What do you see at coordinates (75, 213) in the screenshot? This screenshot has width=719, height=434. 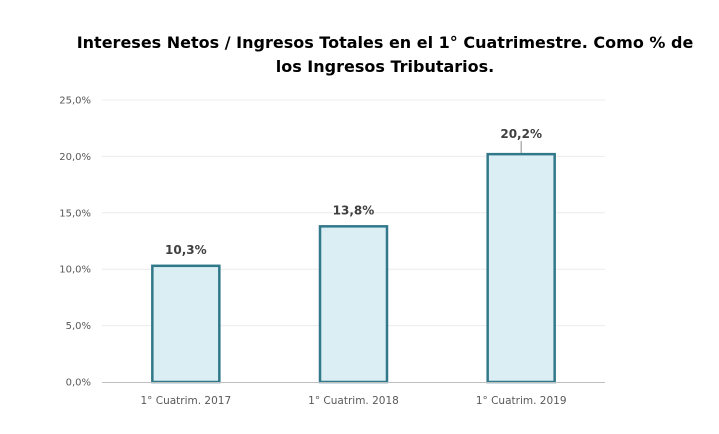 I see `y-tick-label: 15,0%` at bounding box center [75, 213].